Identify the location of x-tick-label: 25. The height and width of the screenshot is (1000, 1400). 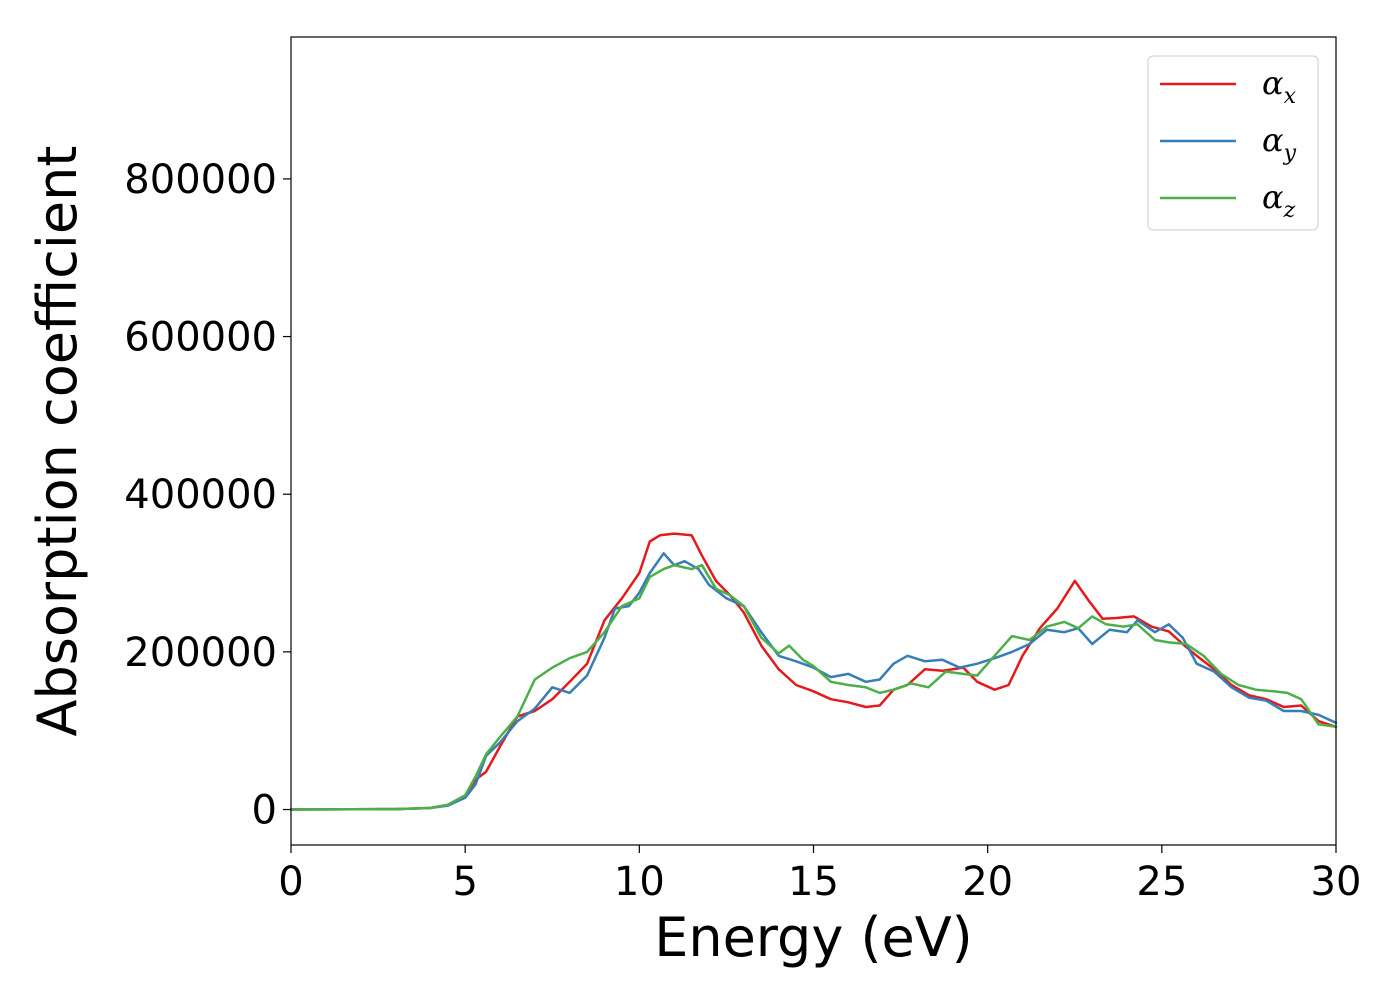
(1161, 882).